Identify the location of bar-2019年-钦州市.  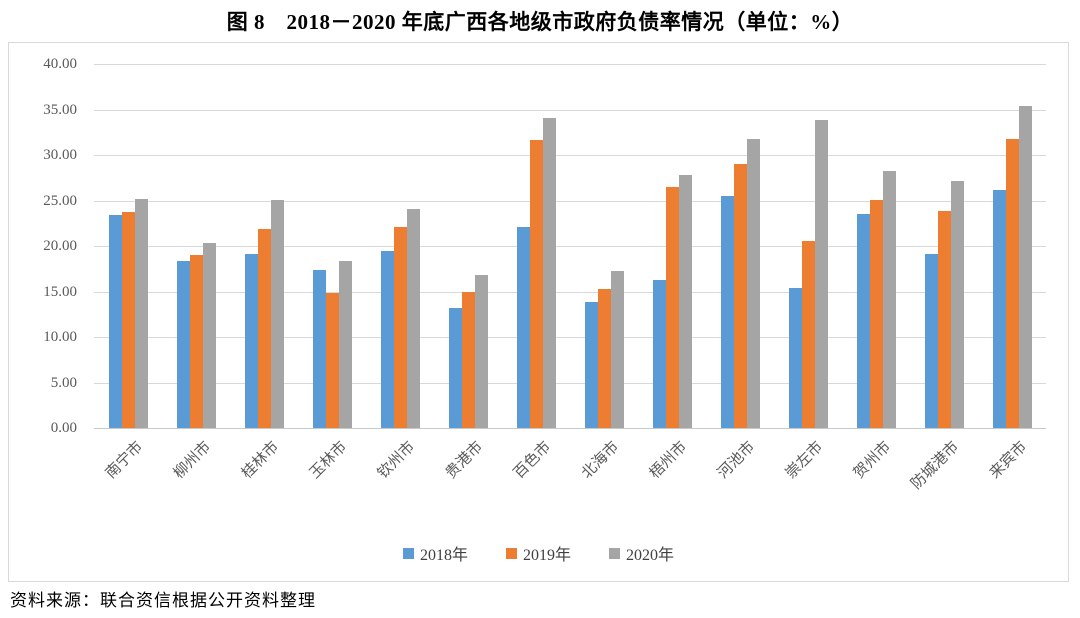
(400, 327).